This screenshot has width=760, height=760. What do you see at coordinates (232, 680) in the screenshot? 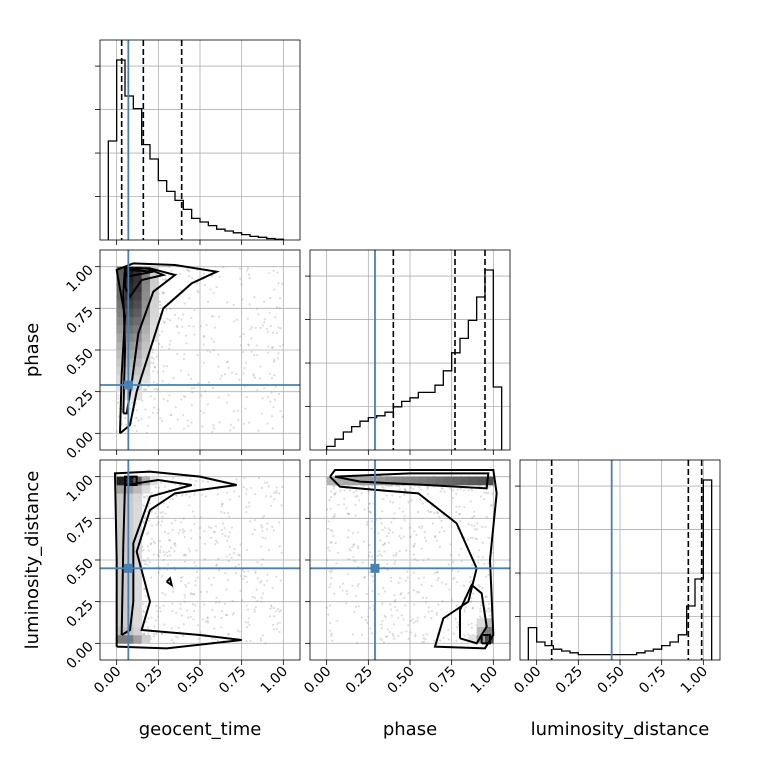
I see `density-luminosity-distance-vs-geocent-time-xtick-label-3: 0.75` at bounding box center [232, 680].